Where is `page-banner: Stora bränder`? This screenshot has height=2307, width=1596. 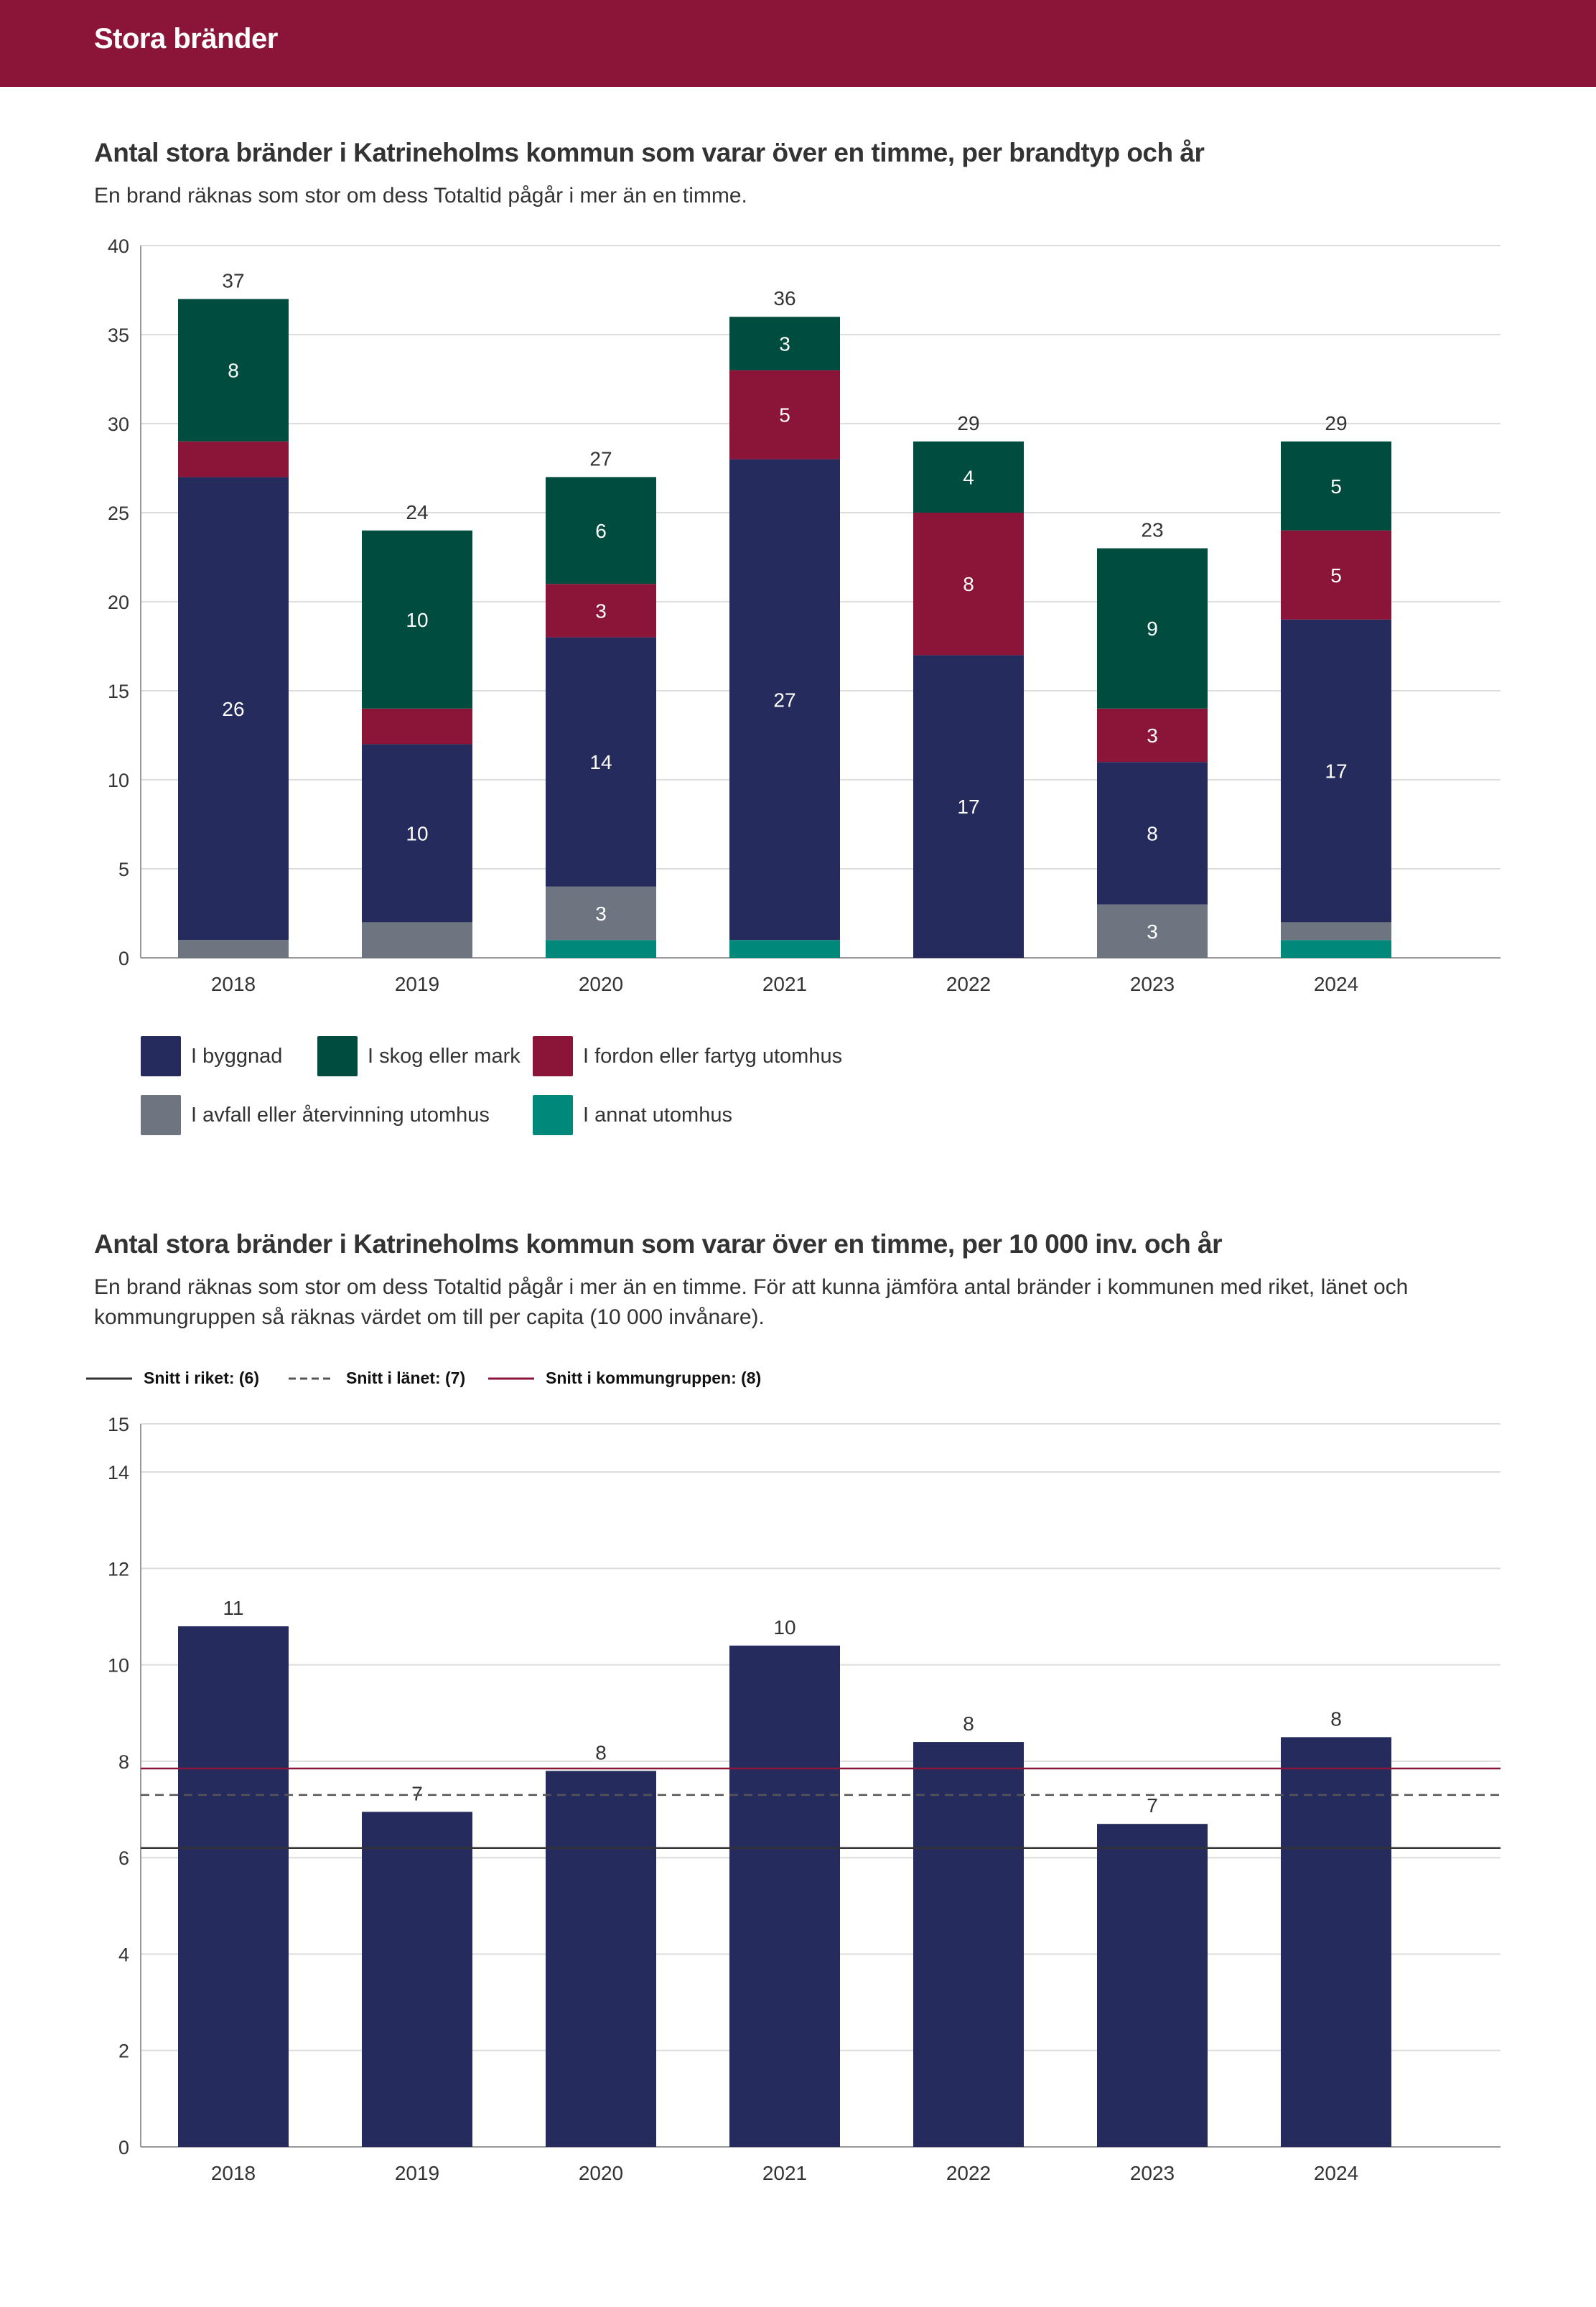 page-banner: Stora bränder is located at coordinates (798, 43).